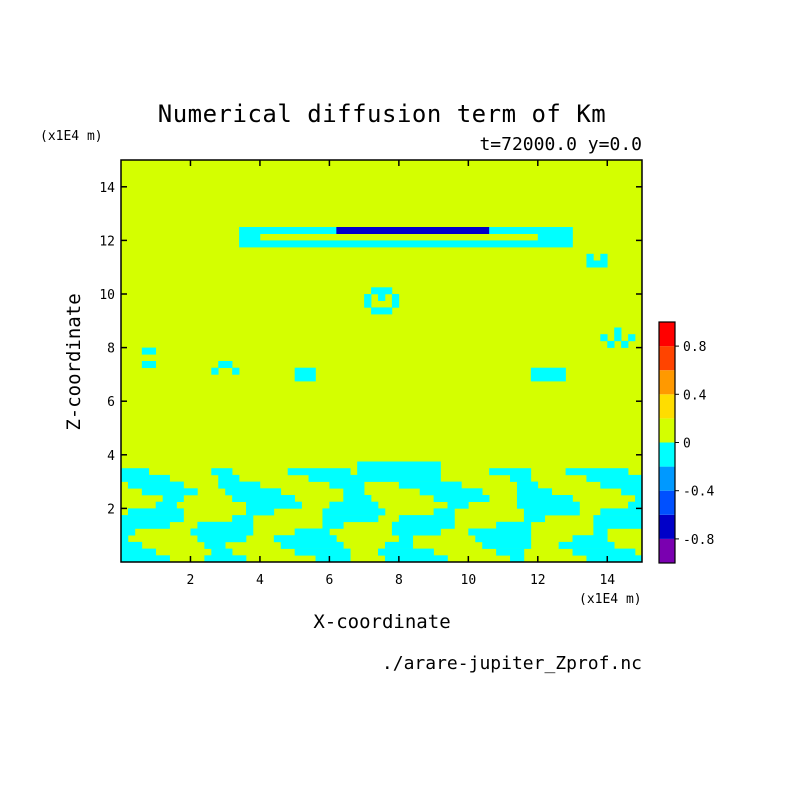 This screenshot has height=804, width=804. Describe the element at coordinates (107, 295) in the screenshot. I see `y-tick-label: 10` at that location.